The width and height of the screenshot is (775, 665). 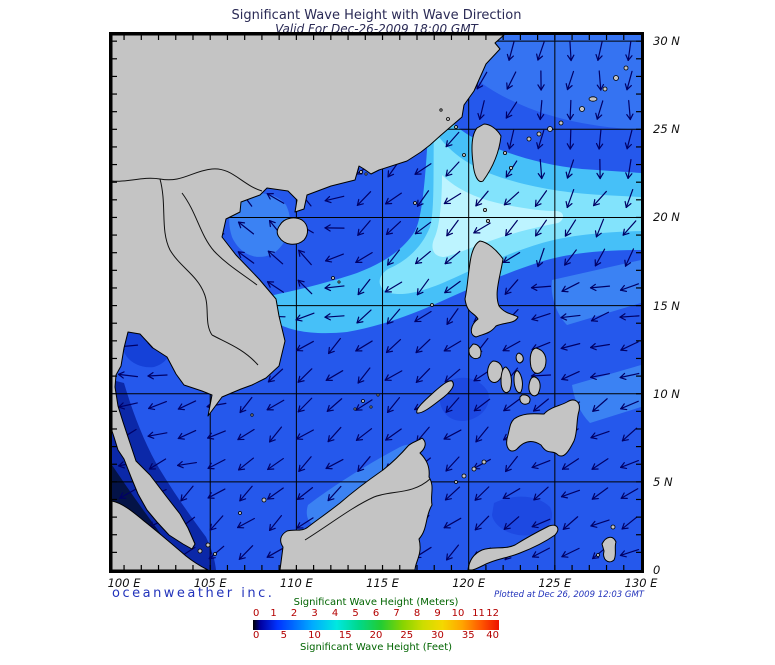 What do you see at coordinates (294, 613) in the screenshot?
I see `legend-meters-tick: 2` at bounding box center [294, 613].